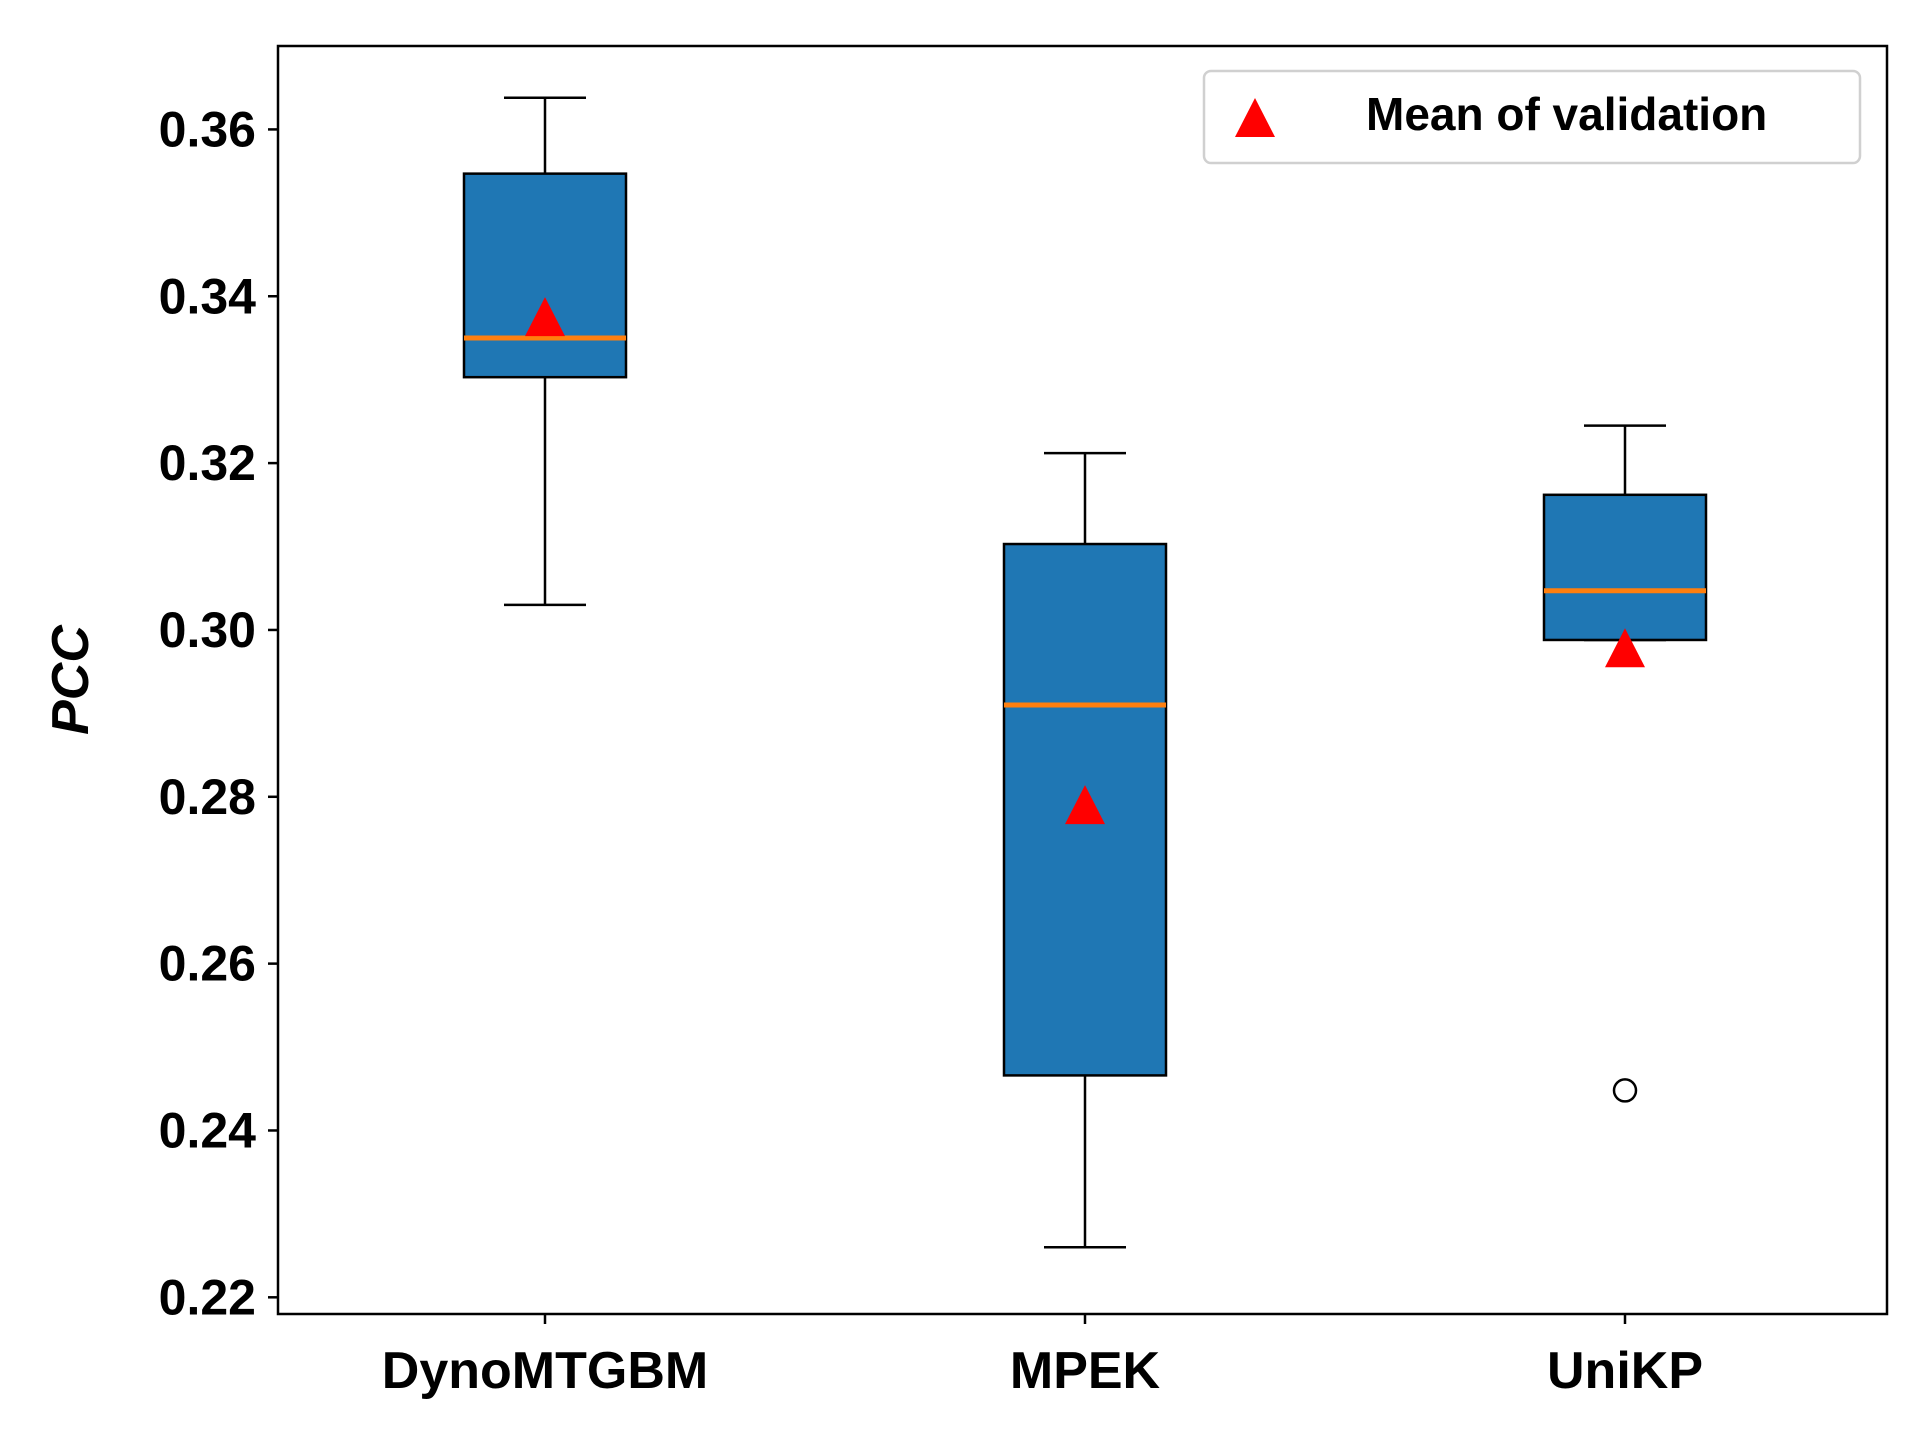  I want to click on x-tick-label: MPEK, so click(1085, 1371).